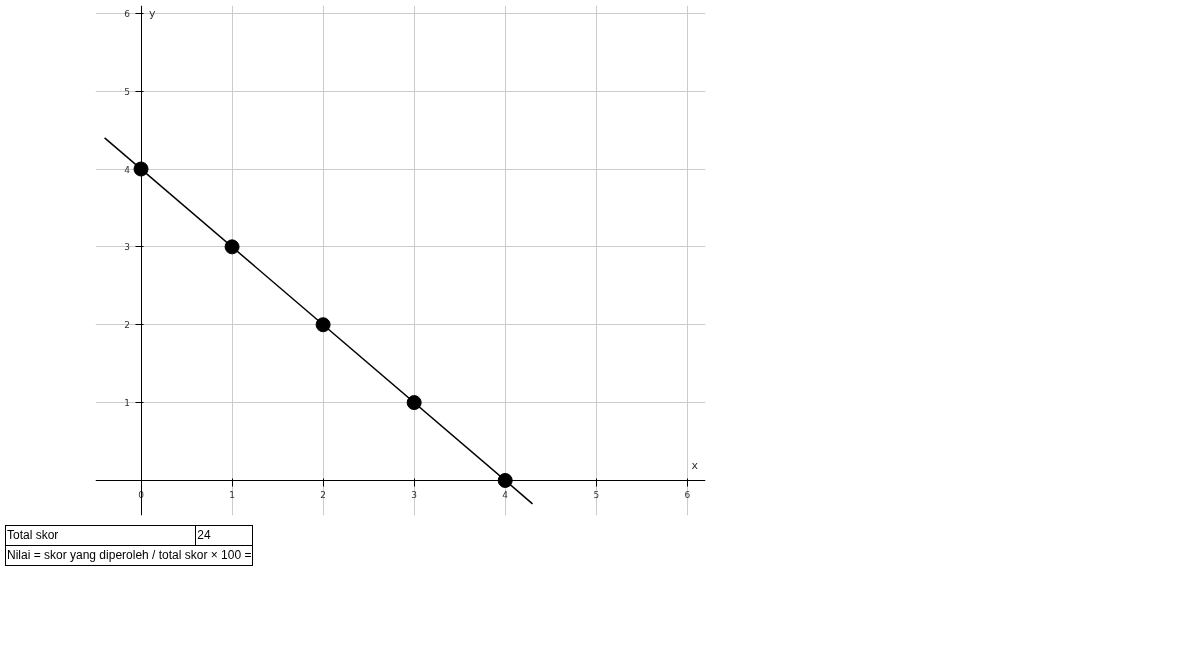 Image resolution: width=1177 pixels, height=670 pixels. What do you see at coordinates (505, 495) in the screenshot?
I see `x-tick-label: 4` at bounding box center [505, 495].